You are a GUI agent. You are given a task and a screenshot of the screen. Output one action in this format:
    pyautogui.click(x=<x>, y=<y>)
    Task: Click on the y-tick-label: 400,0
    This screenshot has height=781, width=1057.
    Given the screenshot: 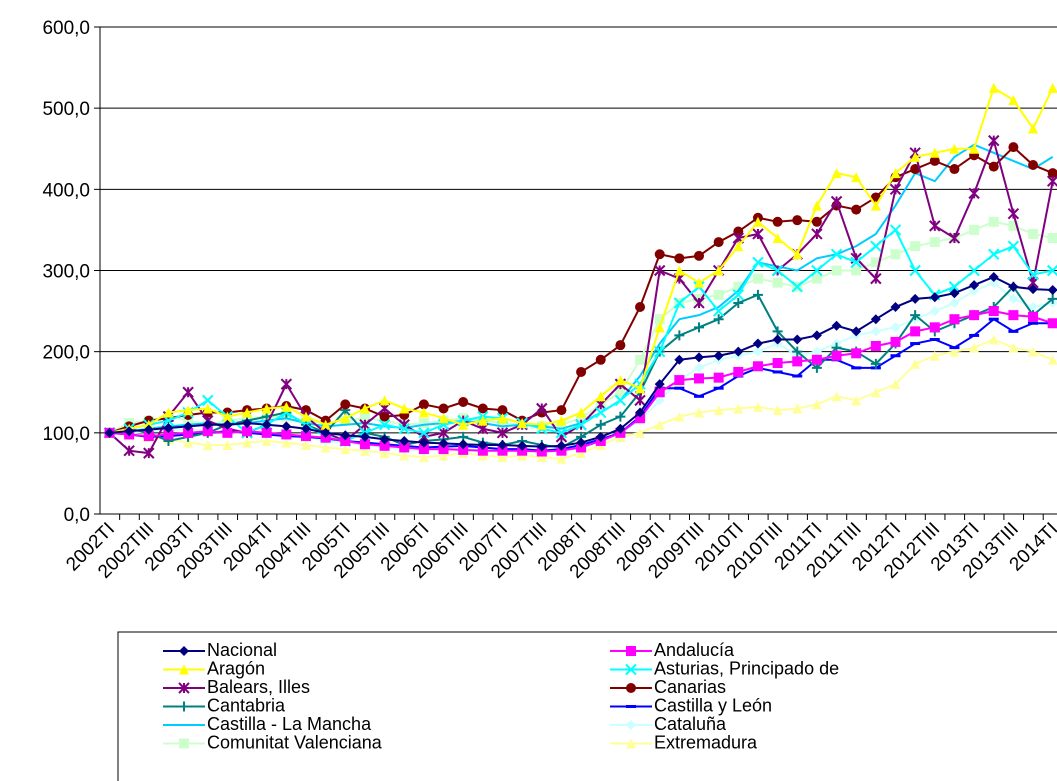 What is the action you would take?
    pyautogui.click(x=66, y=190)
    